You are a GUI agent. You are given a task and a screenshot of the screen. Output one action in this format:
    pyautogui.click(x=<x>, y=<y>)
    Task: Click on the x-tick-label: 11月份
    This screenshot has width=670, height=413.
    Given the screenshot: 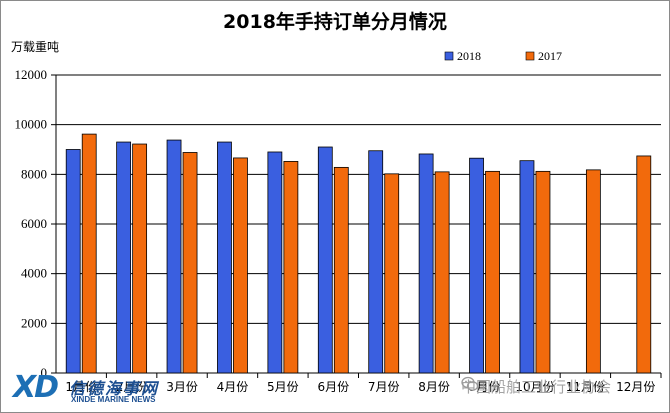 What is the action you would take?
    pyautogui.click(x=585, y=387)
    